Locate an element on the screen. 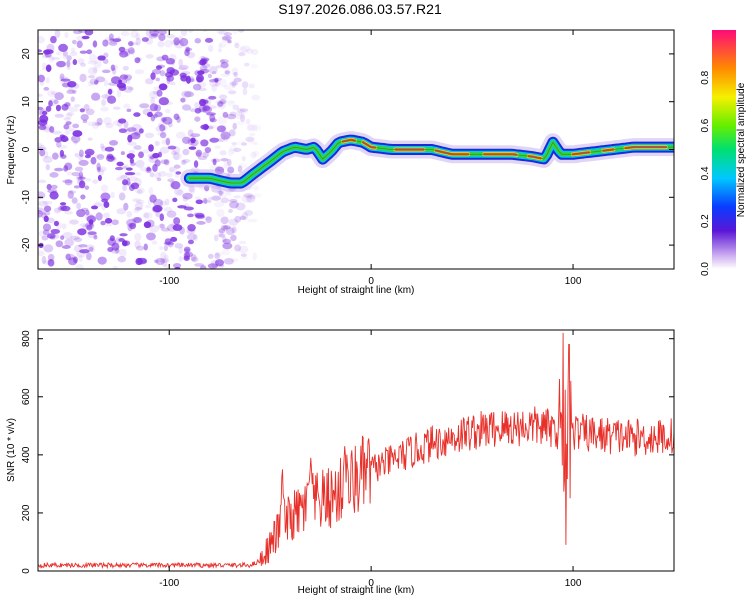 This screenshot has height=600, width=750. spectrogram-y-tick-label: 20 is located at coordinates (26, 54).